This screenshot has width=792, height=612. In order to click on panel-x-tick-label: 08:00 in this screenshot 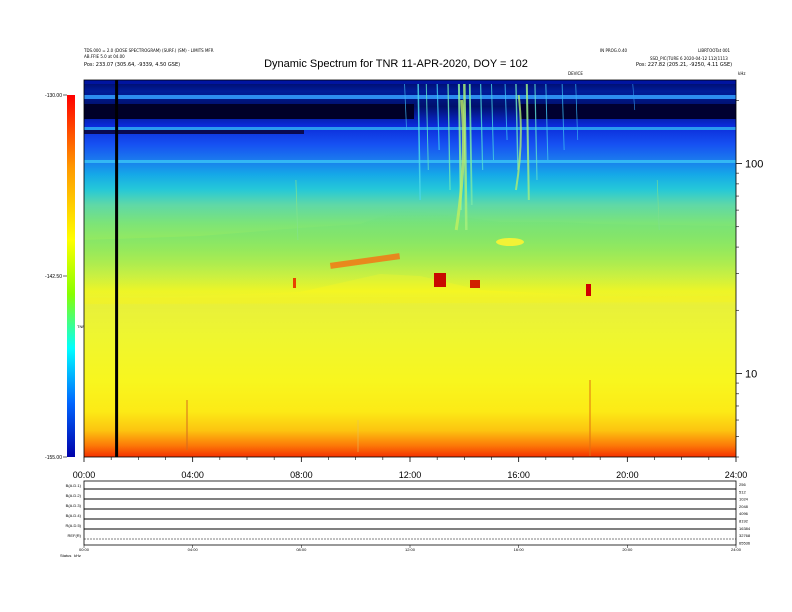, I will do `click(301, 549)`.